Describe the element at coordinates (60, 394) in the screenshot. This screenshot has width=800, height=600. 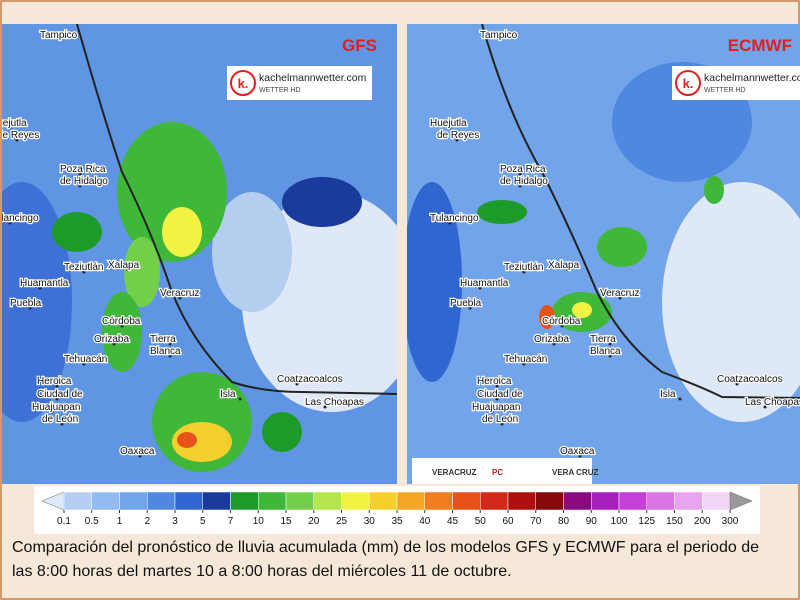
I see `city-label: Ciudad de` at that location.